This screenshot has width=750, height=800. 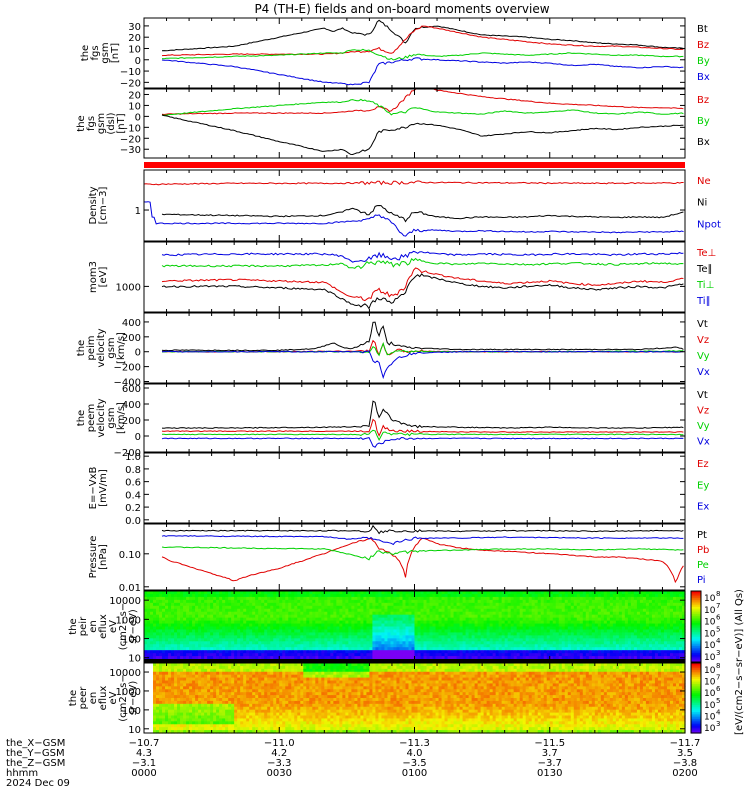 I want to click on legend-label: Vy, so click(x=703, y=356).